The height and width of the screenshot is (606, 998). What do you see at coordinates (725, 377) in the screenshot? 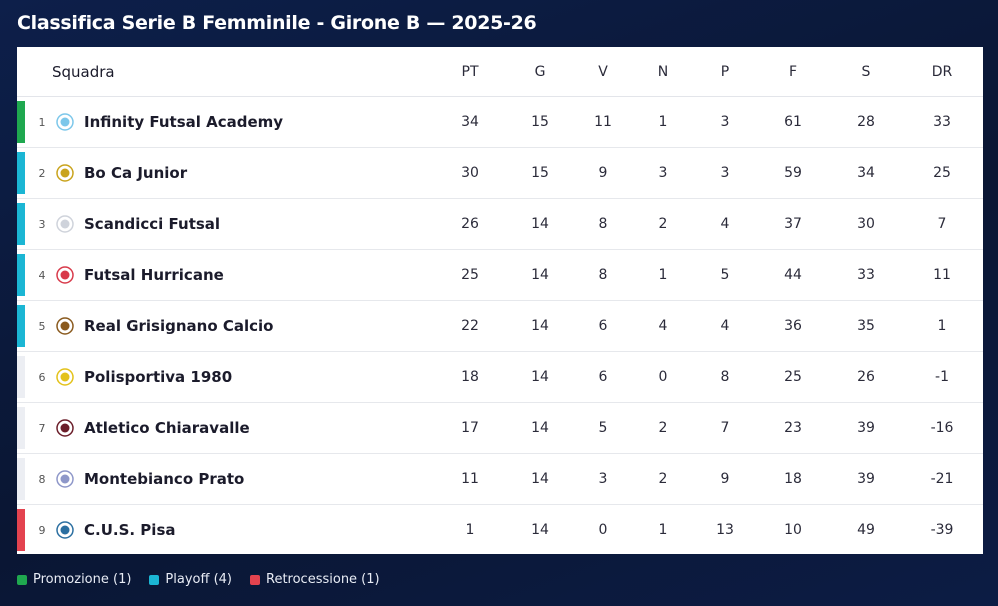
I see `stat-p: 8` at bounding box center [725, 377].